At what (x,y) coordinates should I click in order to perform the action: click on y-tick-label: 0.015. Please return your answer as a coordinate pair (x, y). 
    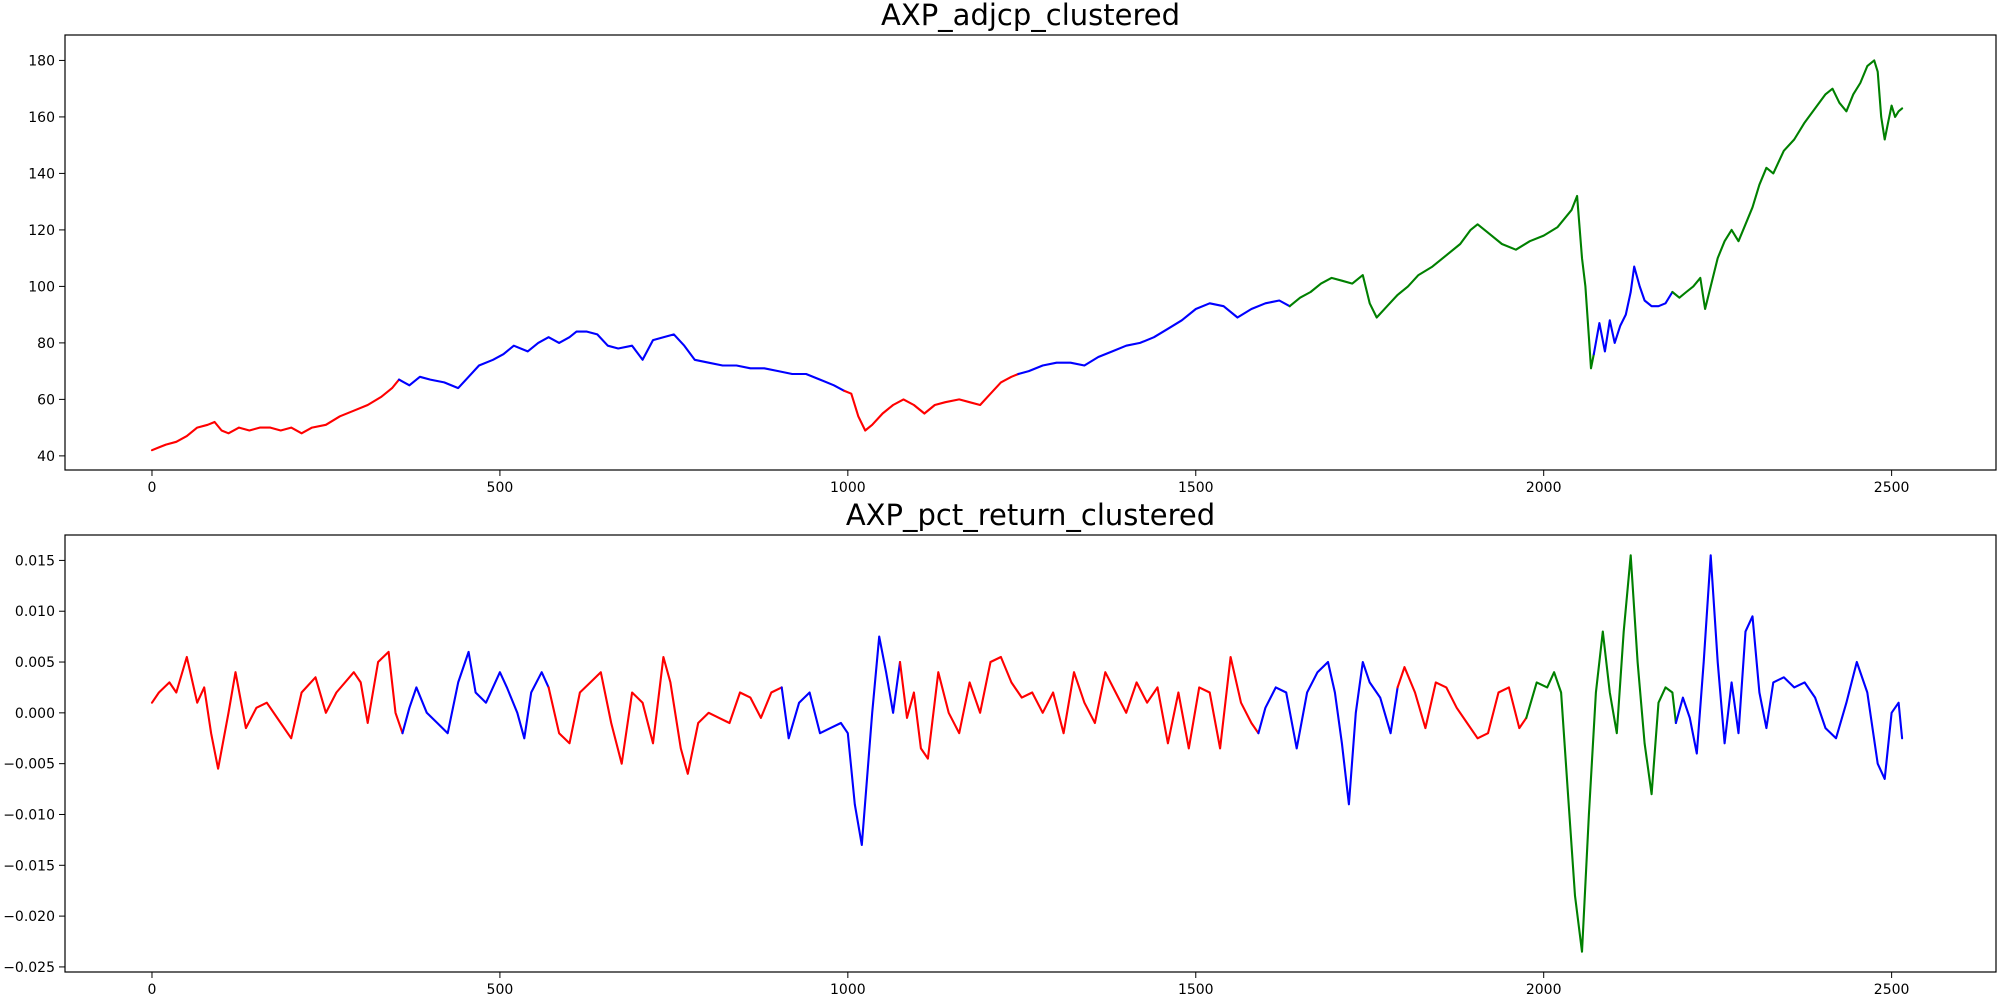
    Looking at the image, I should click on (35, 561).